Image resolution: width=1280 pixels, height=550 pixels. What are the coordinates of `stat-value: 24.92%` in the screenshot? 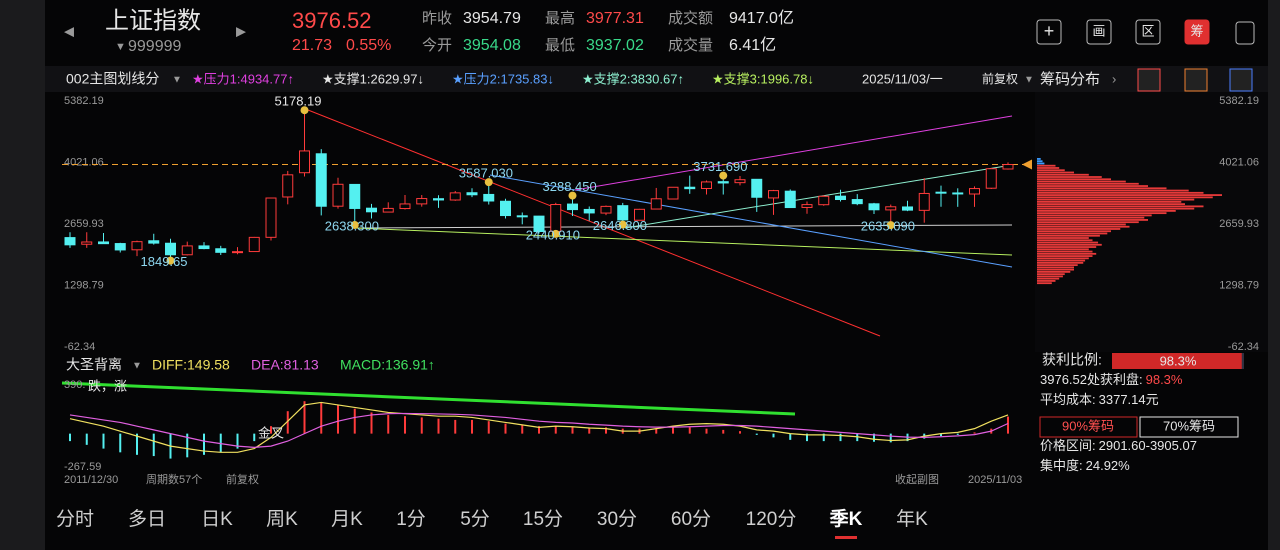 It's located at (1108, 465).